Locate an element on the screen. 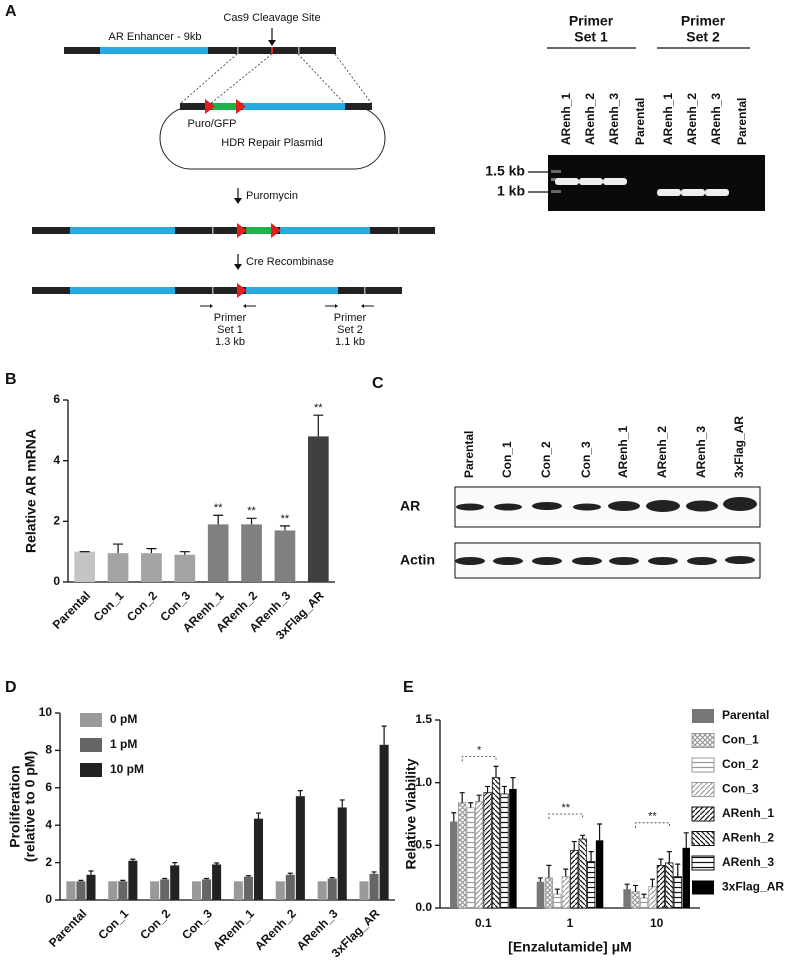 This screenshot has width=800, height=963. y-axis-label: Relative AR mRNA is located at coordinates (31, 491).